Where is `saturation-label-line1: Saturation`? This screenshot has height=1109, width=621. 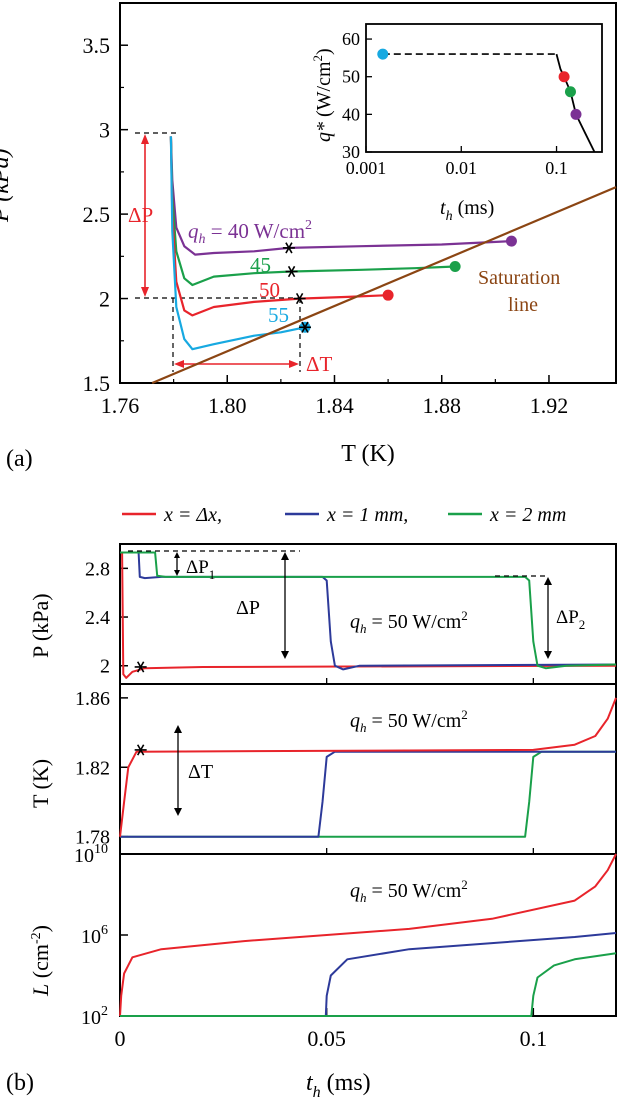 saturation-label-line1: Saturation is located at coordinates (519, 278).